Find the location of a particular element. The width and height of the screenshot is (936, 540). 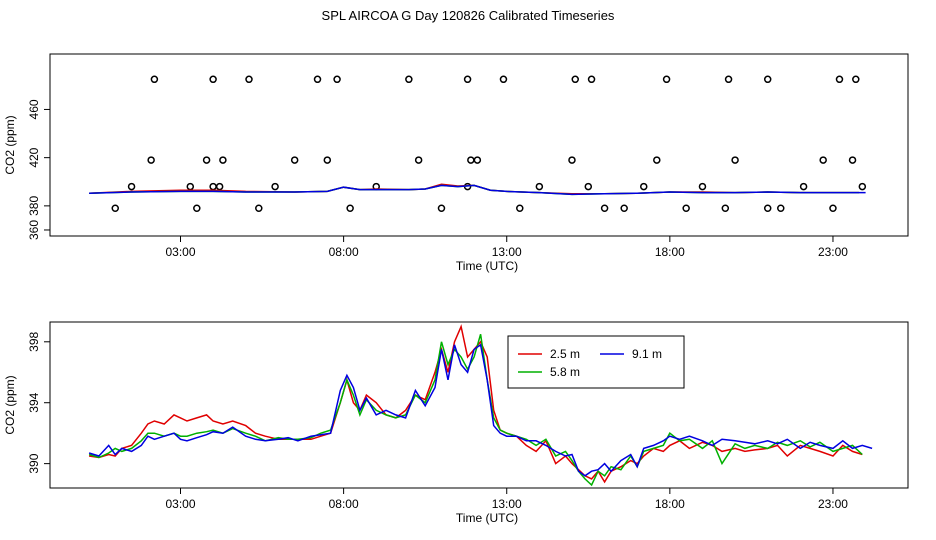

y-tick-label: 390 is located at coordinates (34, 463).